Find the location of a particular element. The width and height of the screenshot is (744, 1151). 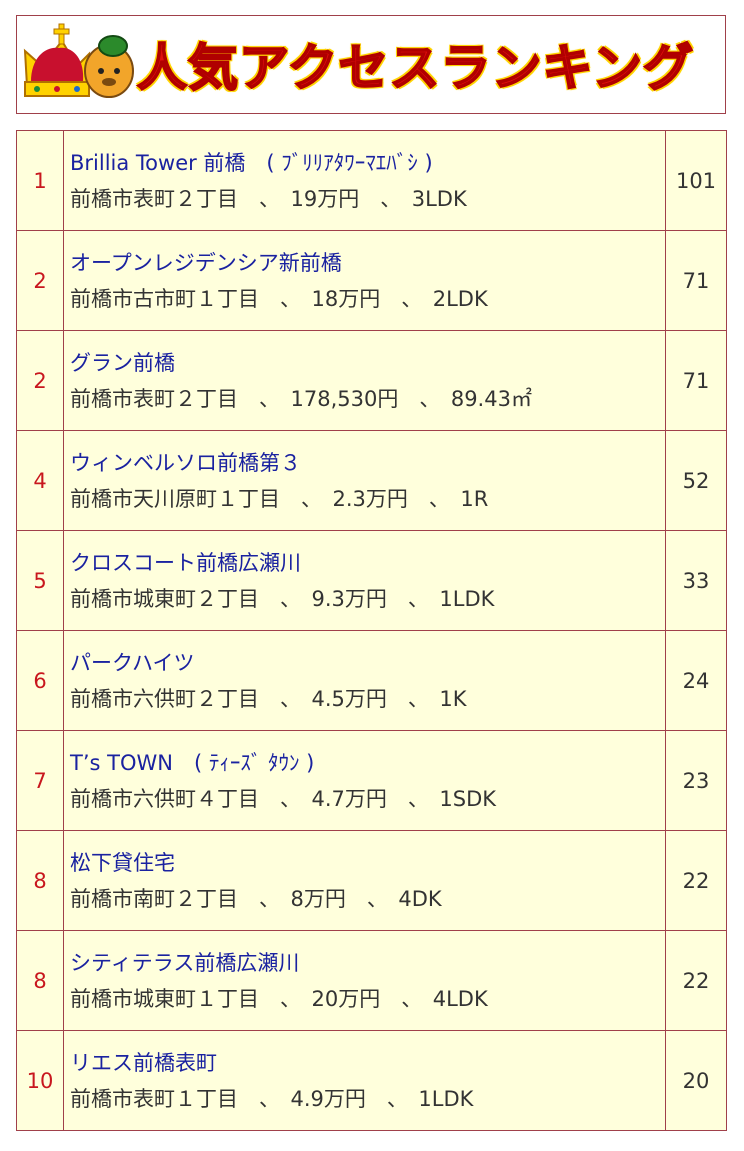

property-detail: 前橋市表町２丁目 、 178,530円 、 89.43㎡ is located at coordinates (301, 398).